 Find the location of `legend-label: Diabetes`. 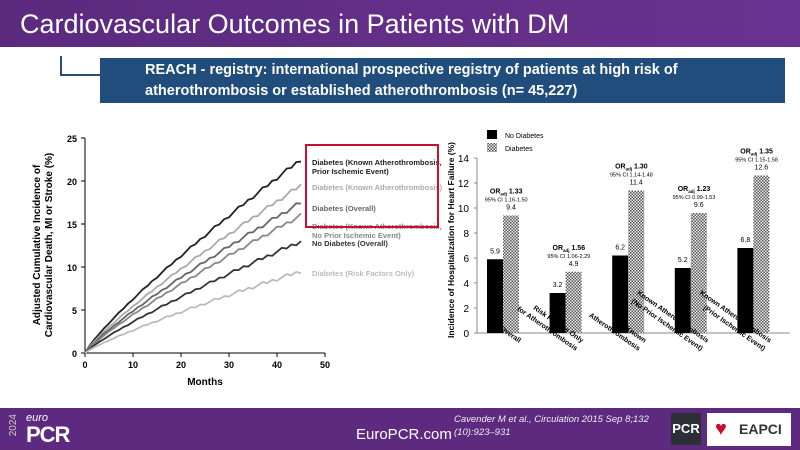

legend-label: Diabetes is located at coordinates (519, 149).